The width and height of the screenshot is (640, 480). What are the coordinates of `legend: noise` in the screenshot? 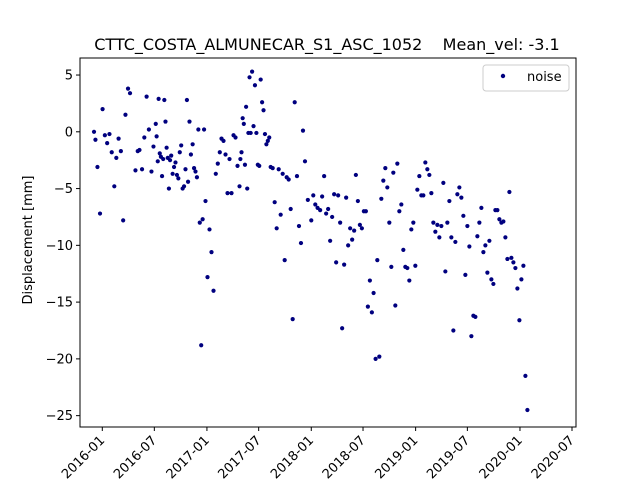 It's located at (526, 78).